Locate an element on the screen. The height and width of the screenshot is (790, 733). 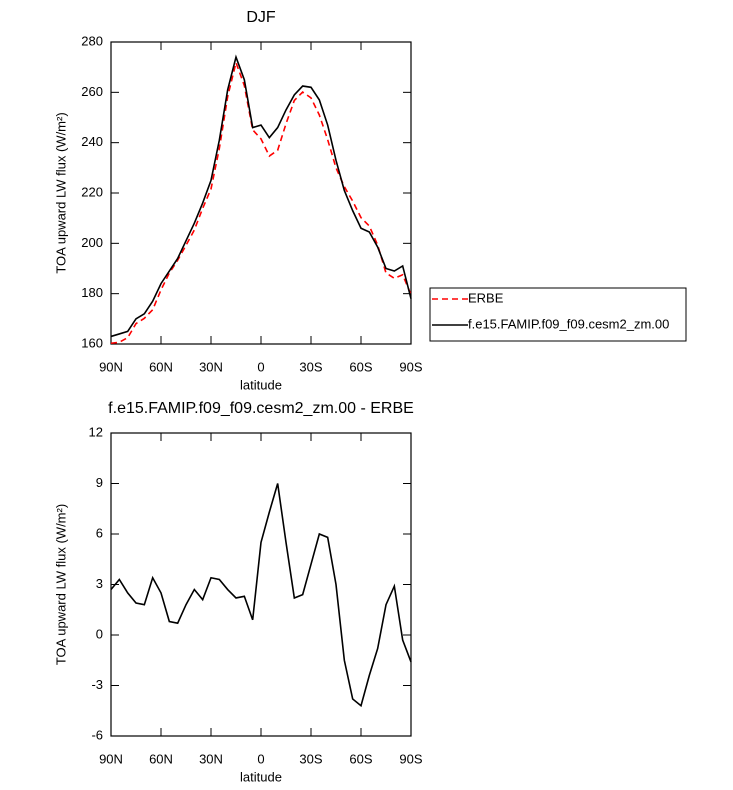
y-tick-label: 280 is located at coordinates (92, 40).